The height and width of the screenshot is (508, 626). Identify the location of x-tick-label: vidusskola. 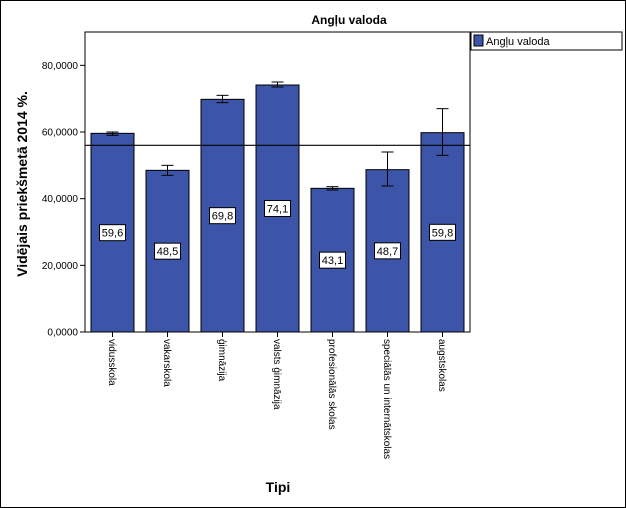
(111, 362).